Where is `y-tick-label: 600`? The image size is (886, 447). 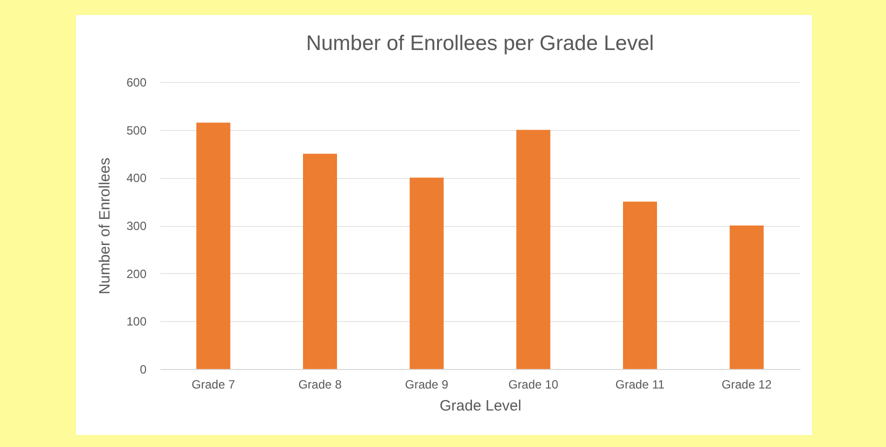 y-tick-label: 600 is located at coordinates (136, 83).